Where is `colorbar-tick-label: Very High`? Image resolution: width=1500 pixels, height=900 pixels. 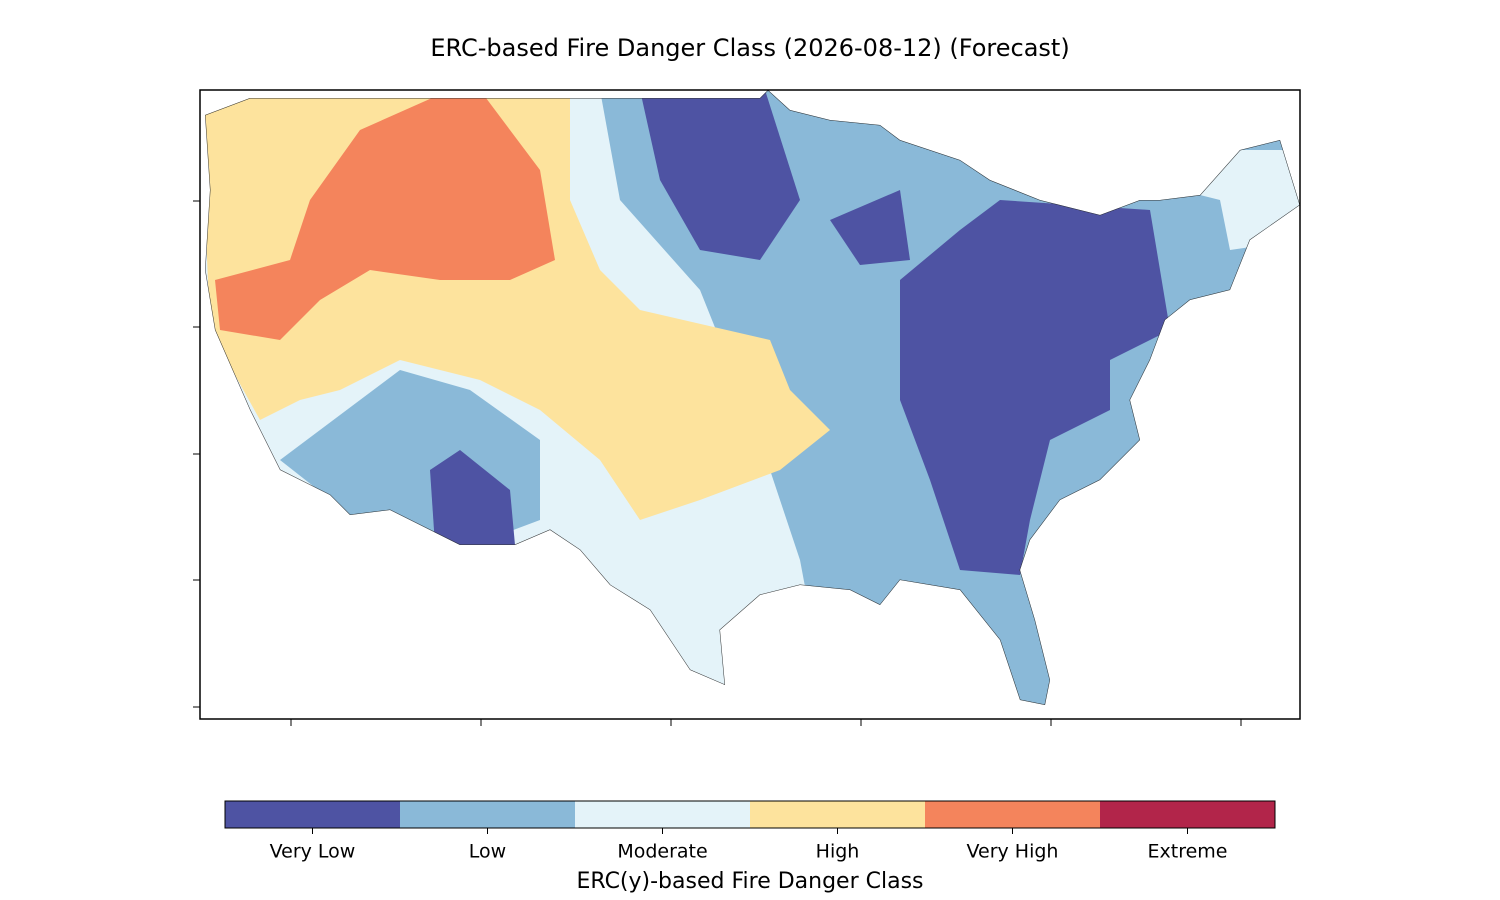
colorbar-tick-label: Very High is located at coordinates (1013, 852).